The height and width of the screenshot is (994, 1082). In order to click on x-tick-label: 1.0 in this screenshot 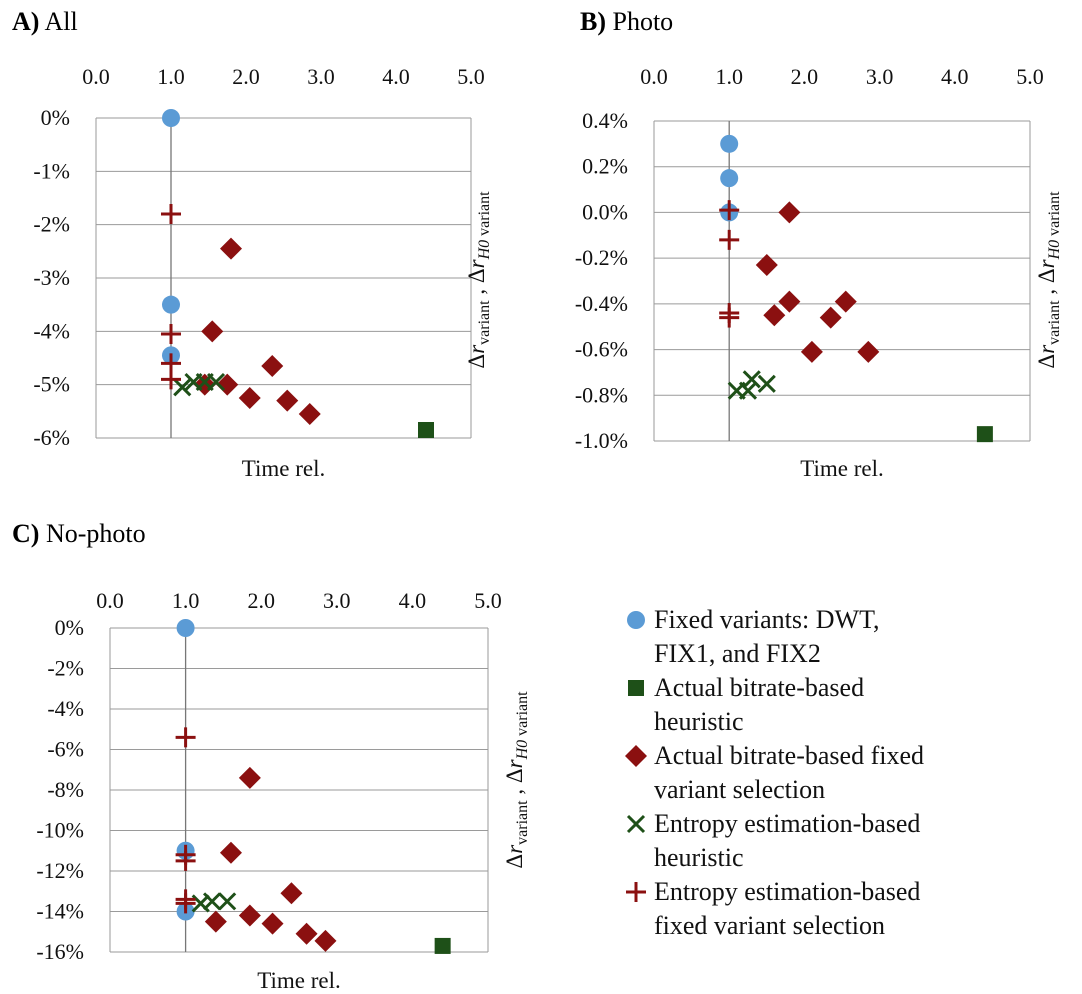, I will do `click(171, 76)`.